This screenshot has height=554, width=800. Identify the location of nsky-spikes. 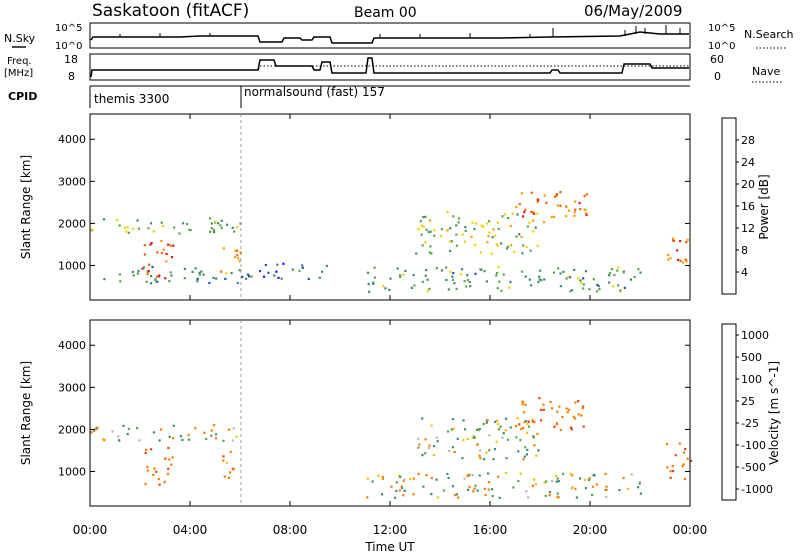
(400, 31).